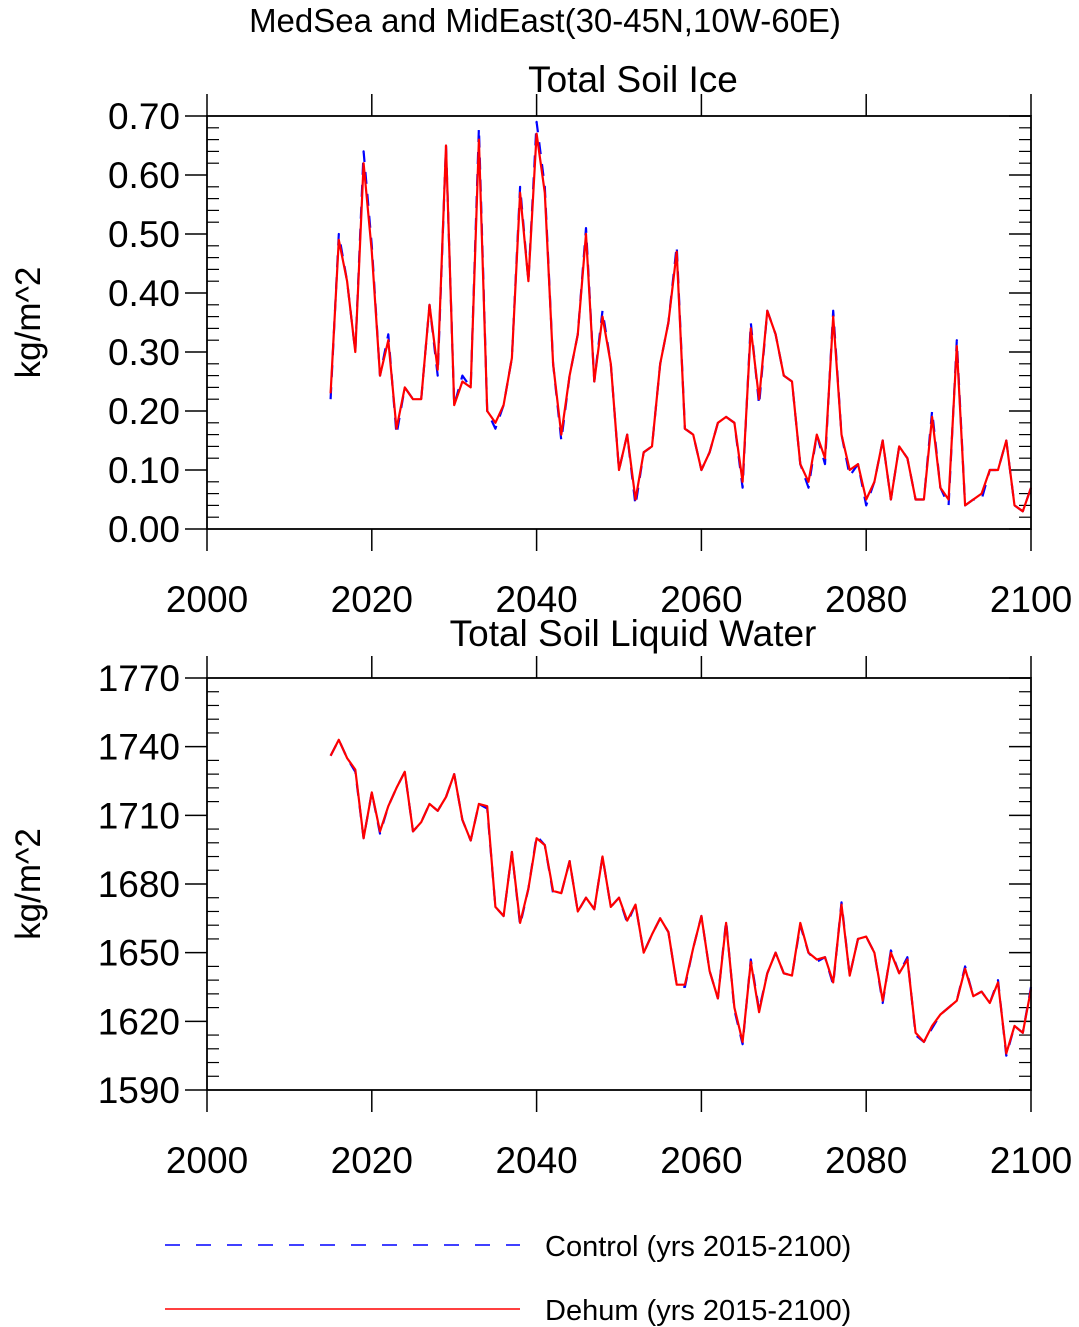 The image size is (1079, 1327). Describe the element at coordinates (139, 953) in the screenshot. I see `y-tick-label: 1650` at that location.